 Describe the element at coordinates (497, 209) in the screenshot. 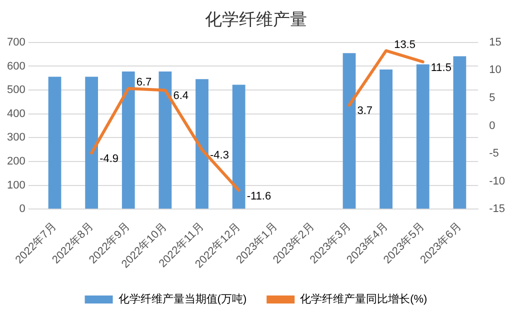

I see `y2-tick-label: -15` at that location.